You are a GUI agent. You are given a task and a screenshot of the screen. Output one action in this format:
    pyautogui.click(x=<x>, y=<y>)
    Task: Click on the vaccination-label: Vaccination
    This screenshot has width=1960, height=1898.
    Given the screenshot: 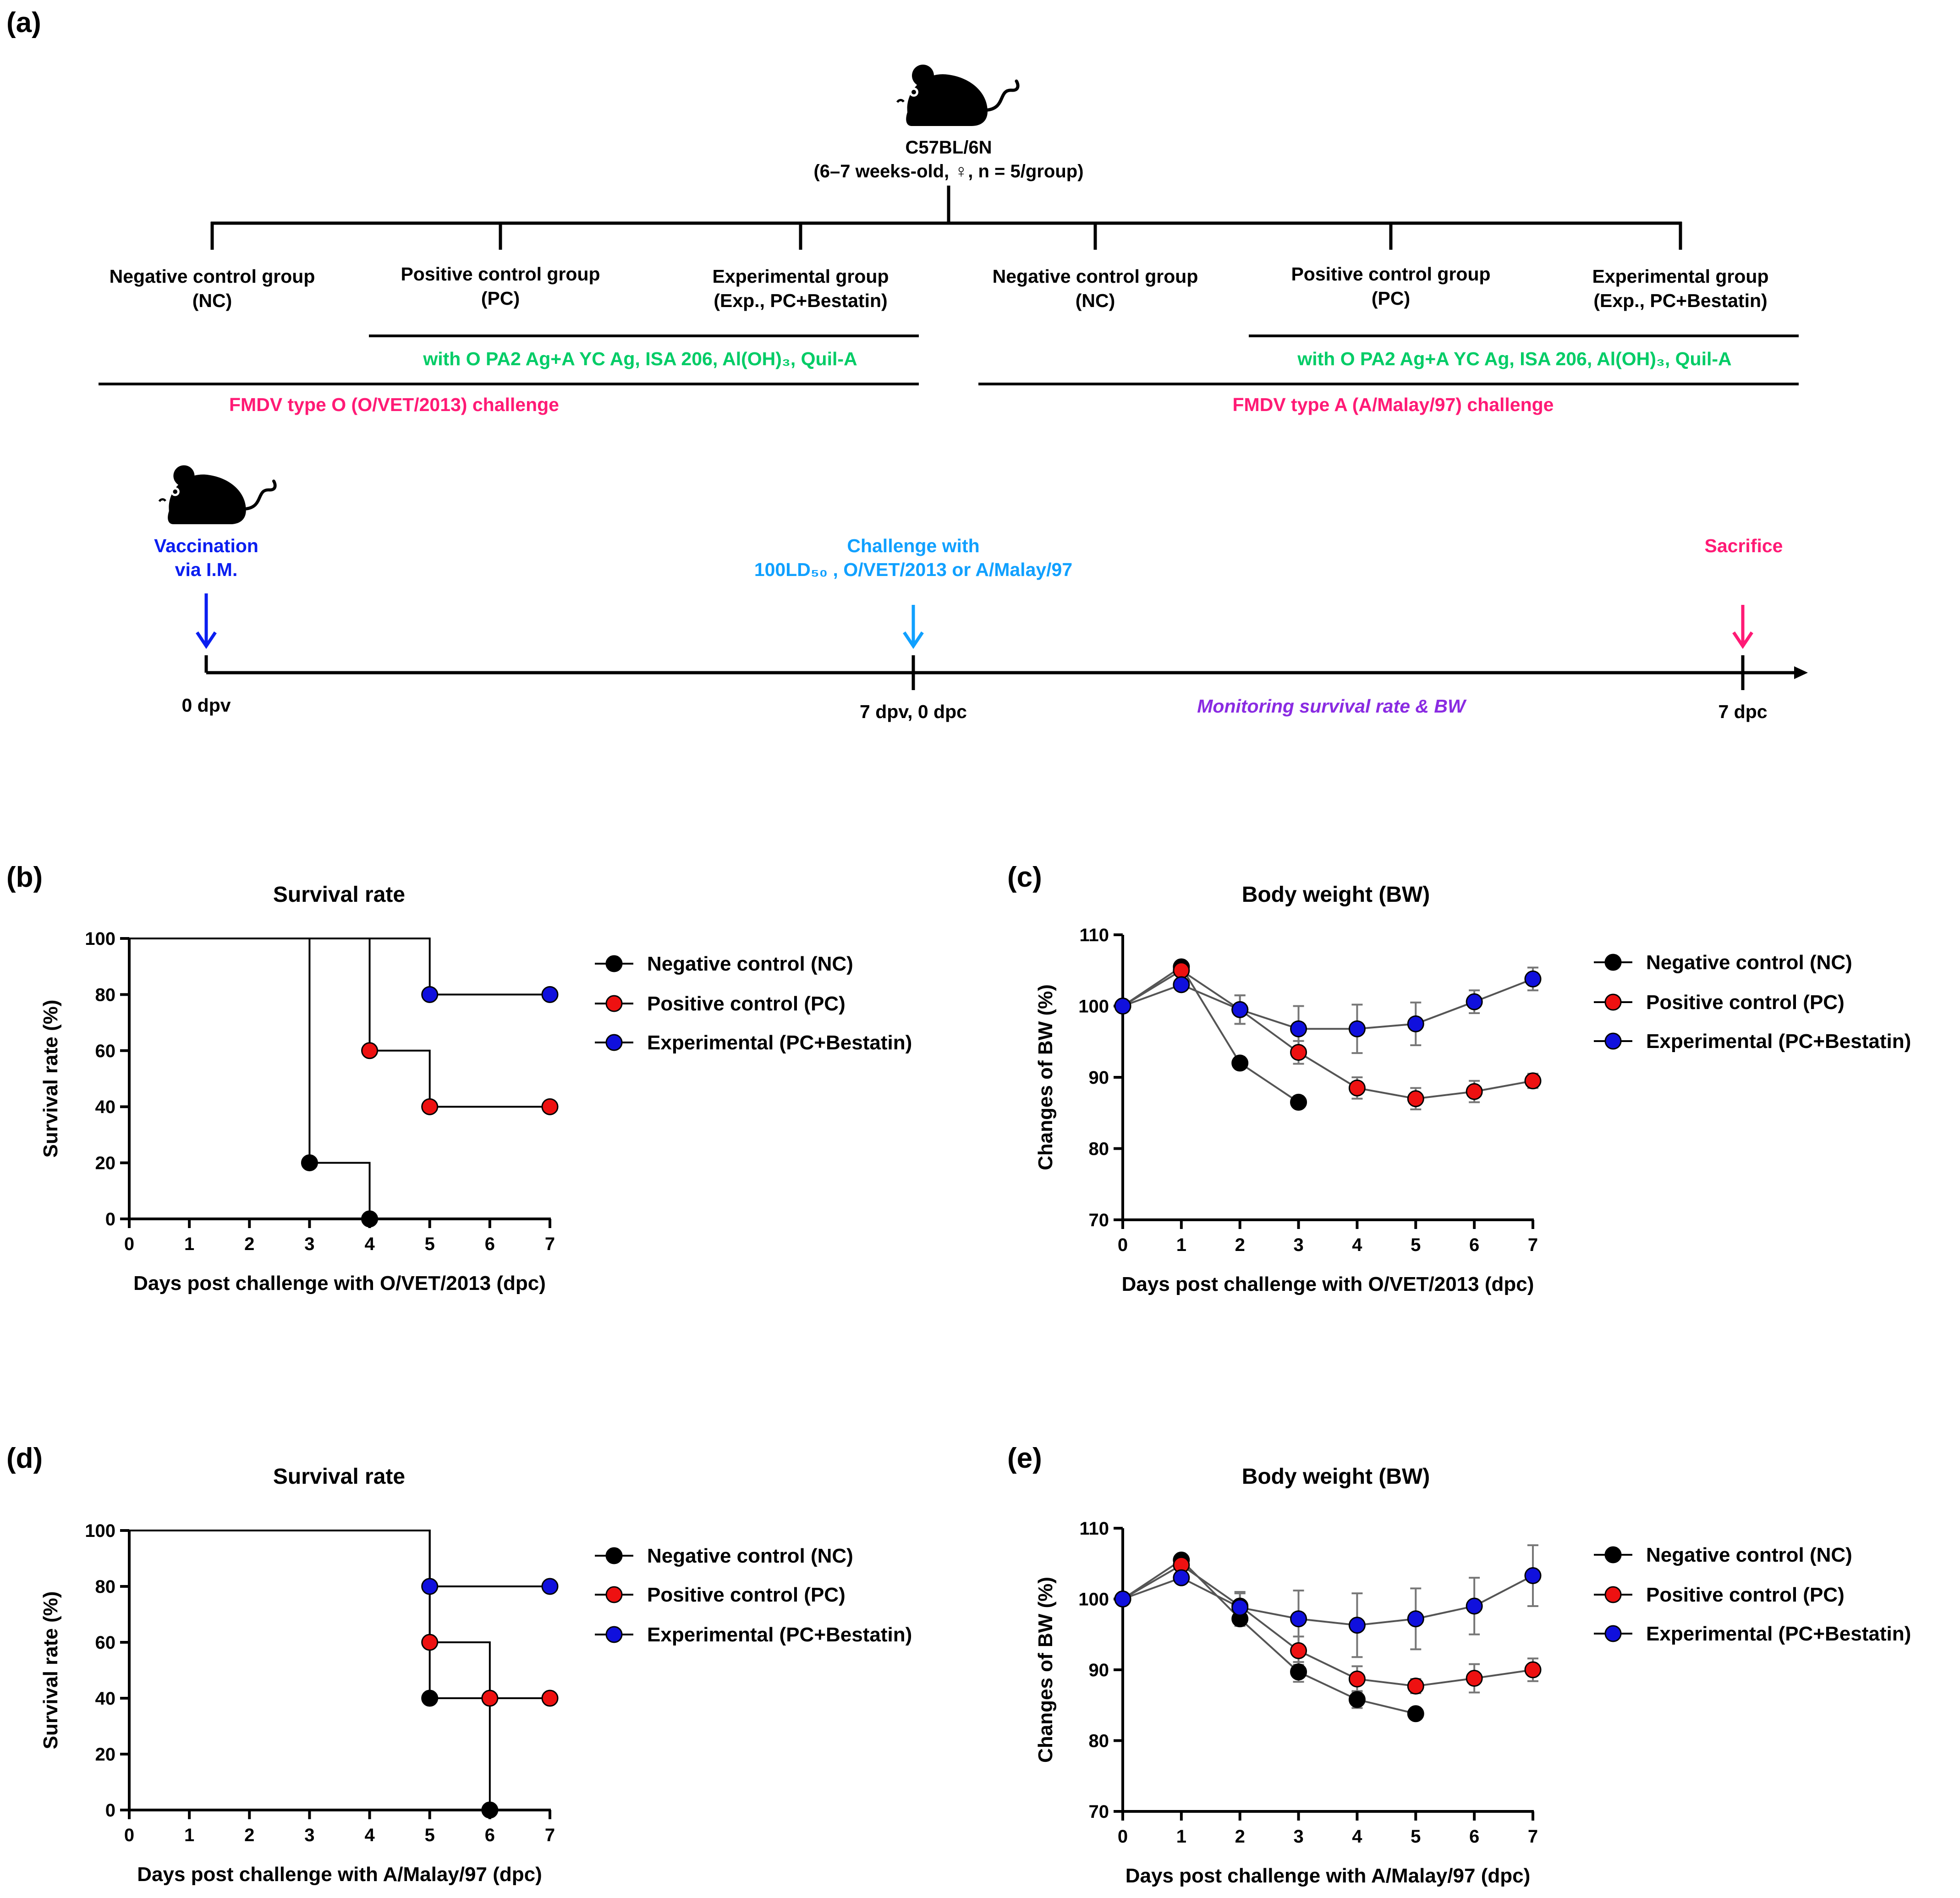 What is the action you would take?
    pyautogui.click(x=206, y=546)
    